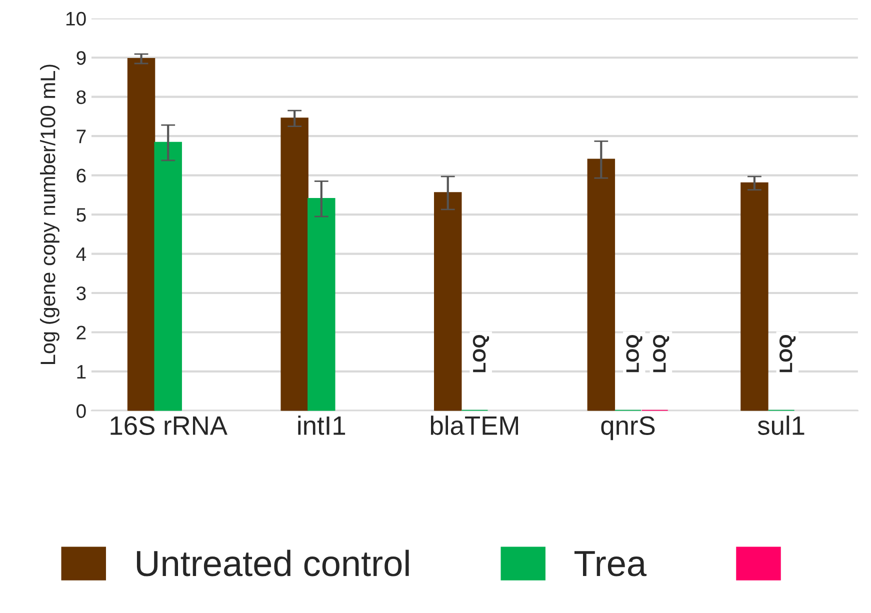 Image resolution: width=871 pixels, height=613 pixels. What do you see at coordinates (81, 411) in the screenshot?
I see `y-tick-label: 0` at bounding box center [81, 411].